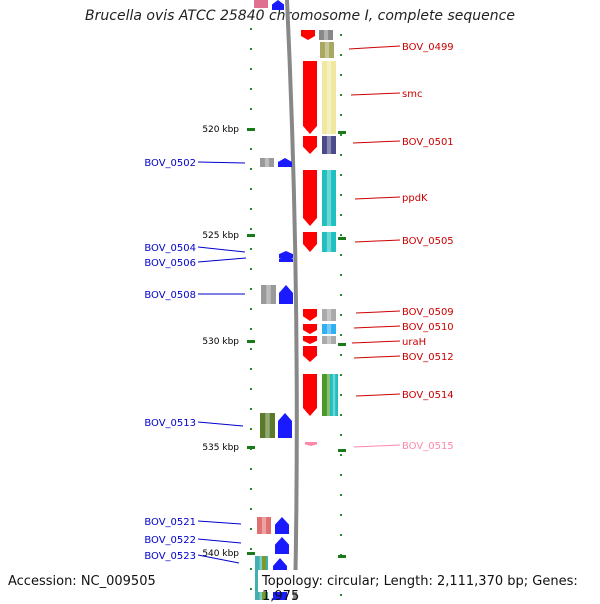 The image size is (600, 604). I want to click on gene-label-reverse: BOV_0513, so click(170, 423).